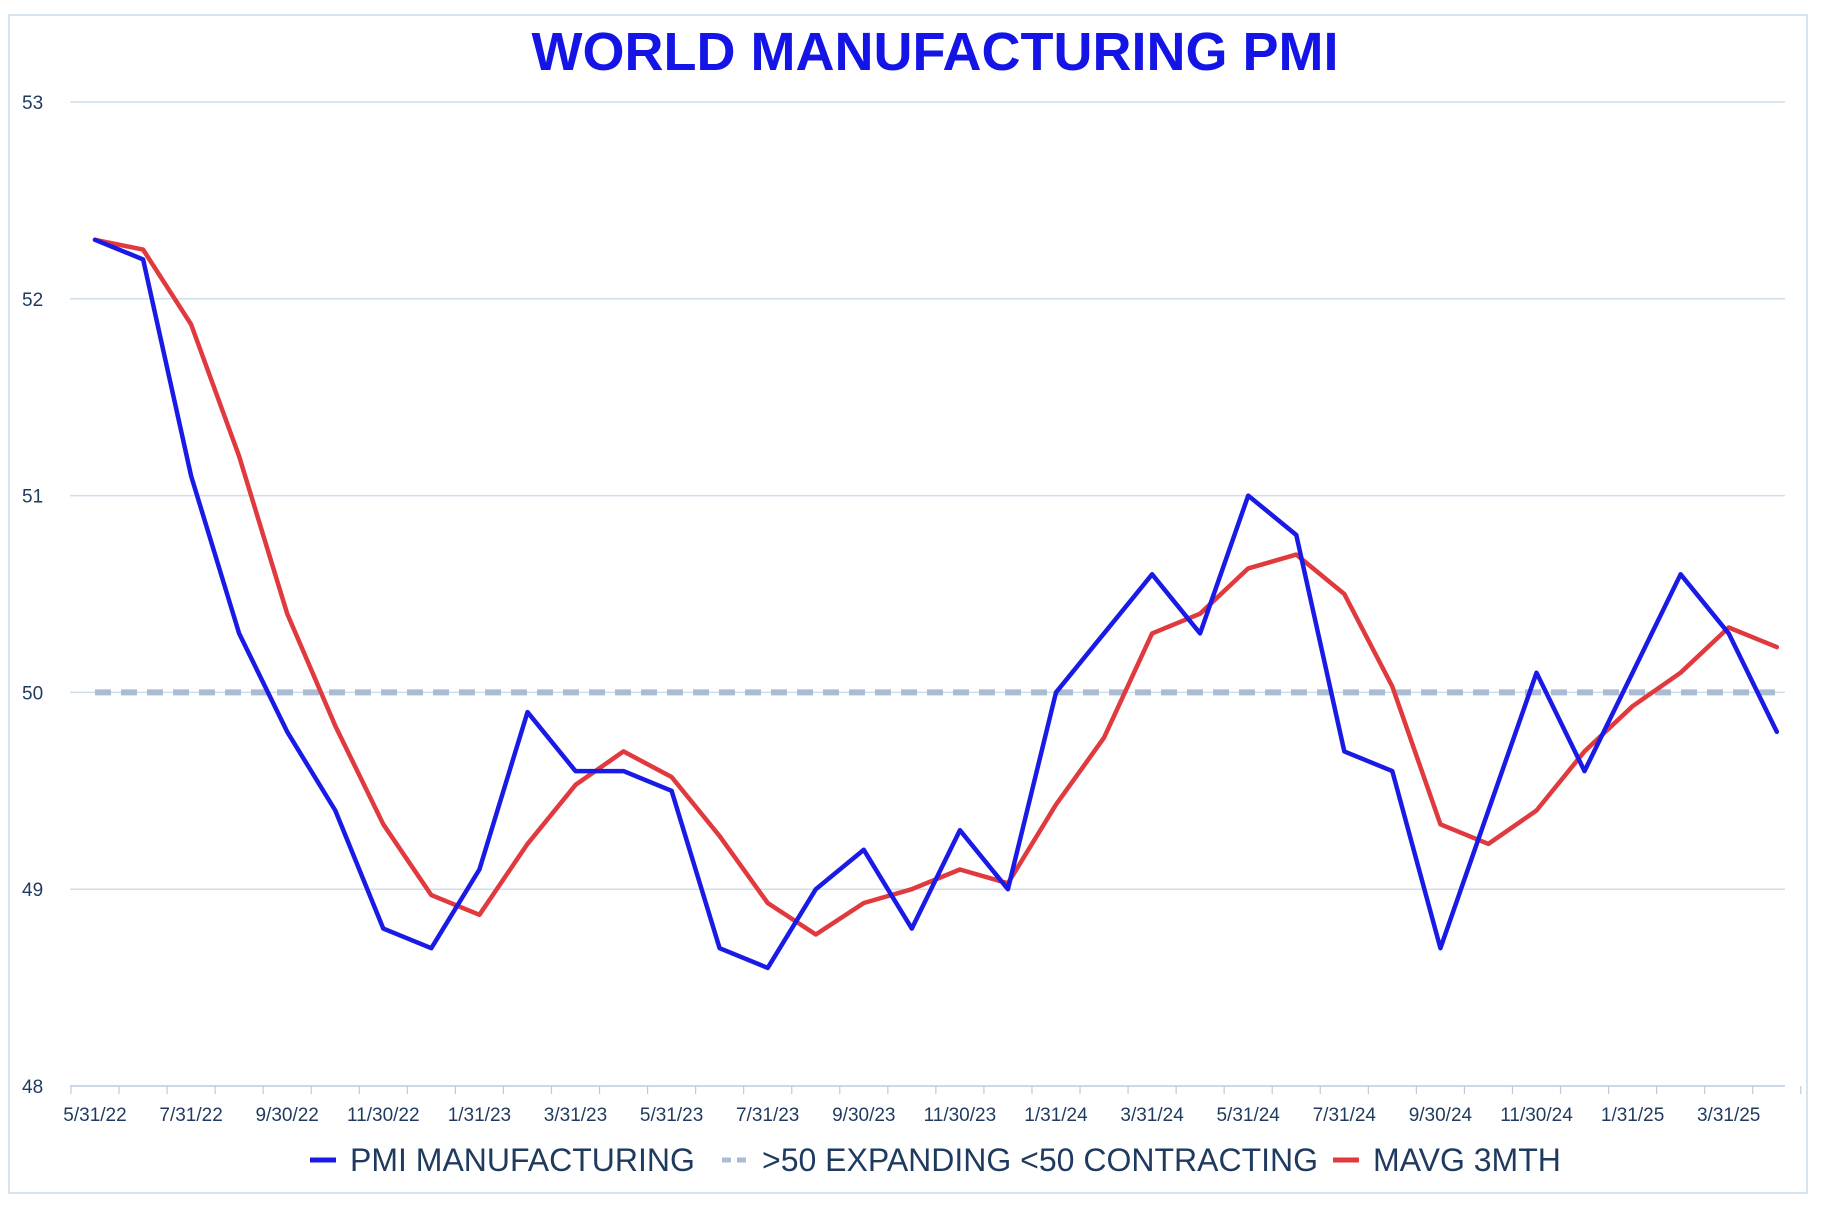  What do you see at coordinates (32, 1087) in the screenshot?
I see `y-tick-label: 48` at bounding box center [32, 1087].